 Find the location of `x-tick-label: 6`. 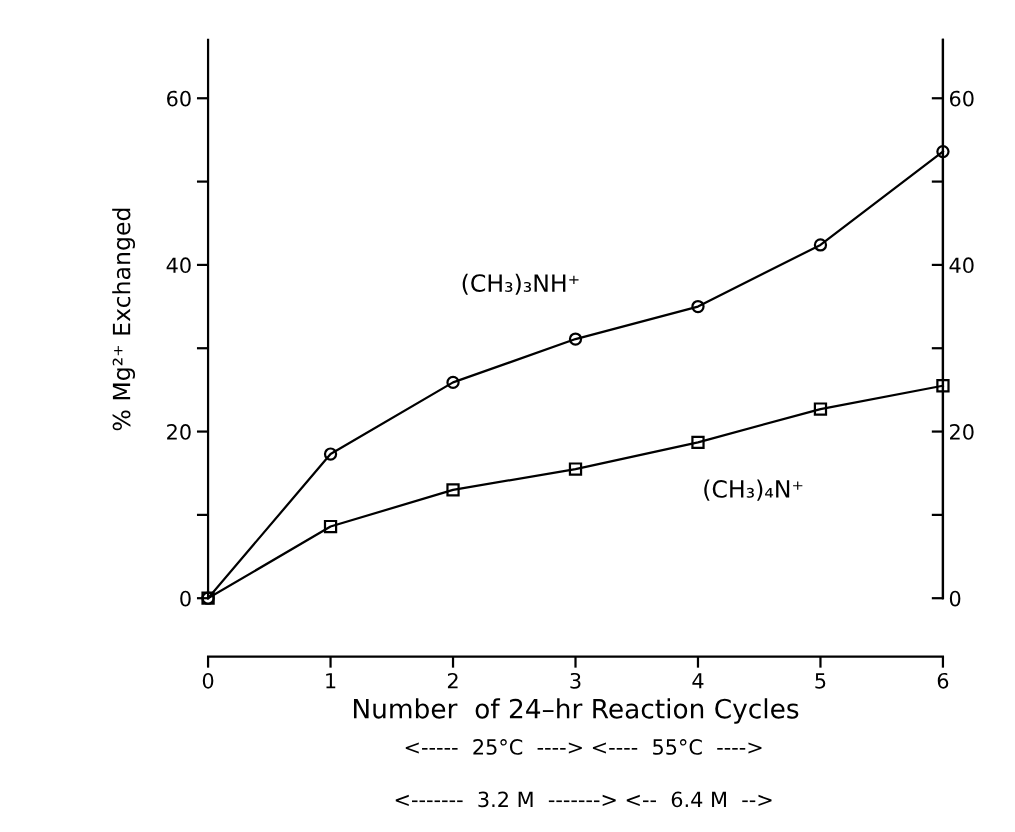

x-tick-label: 6 is located at coordinates (943, 680).